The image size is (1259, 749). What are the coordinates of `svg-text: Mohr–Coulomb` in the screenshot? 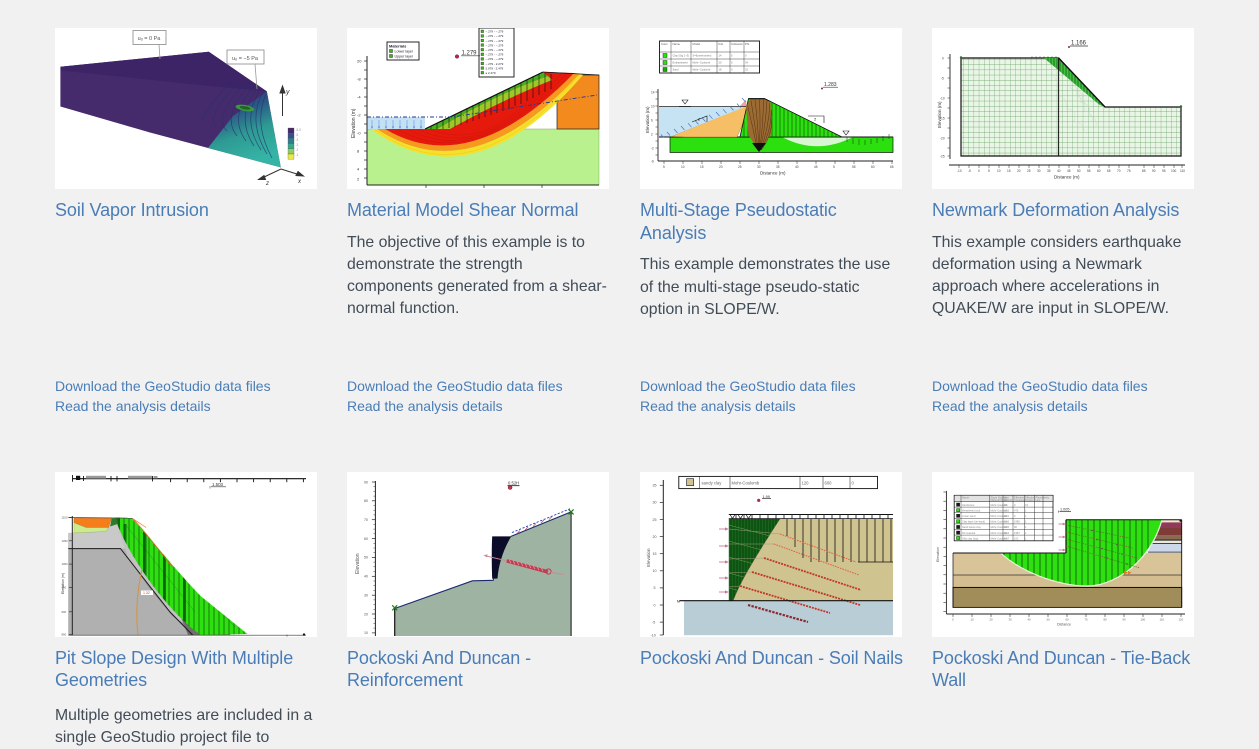 It's located at (702, 63).